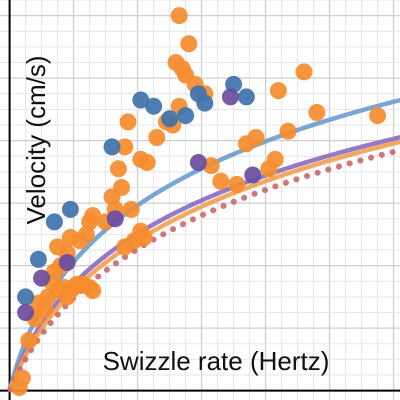 Image resolution: width=400 pixels, height=400 pixels. I want to click on y-axis-label: Velocity (cm/s), so click(36, 139).